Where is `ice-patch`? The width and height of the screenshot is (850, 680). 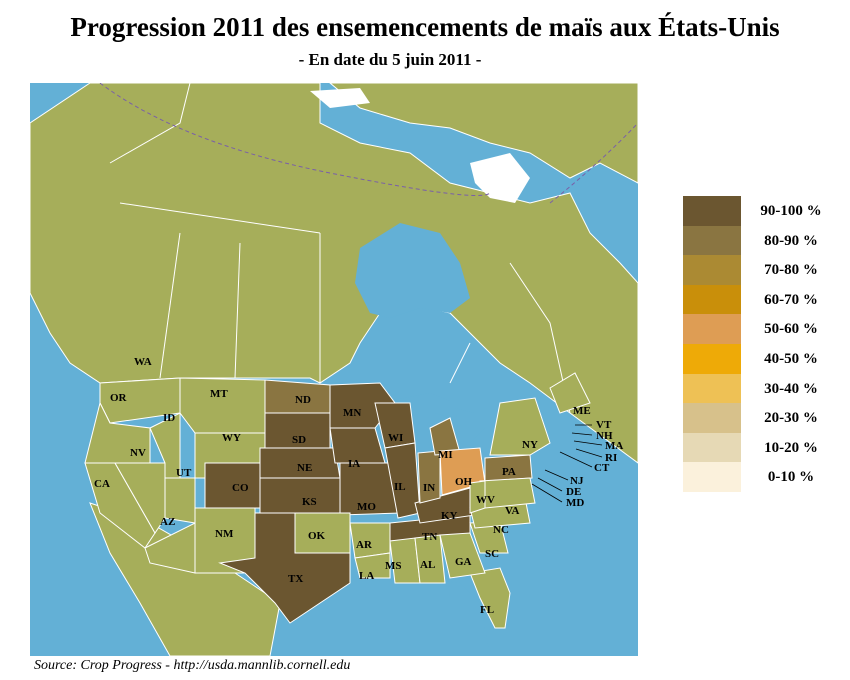
ice-patch is located at coordinates (500, 178).